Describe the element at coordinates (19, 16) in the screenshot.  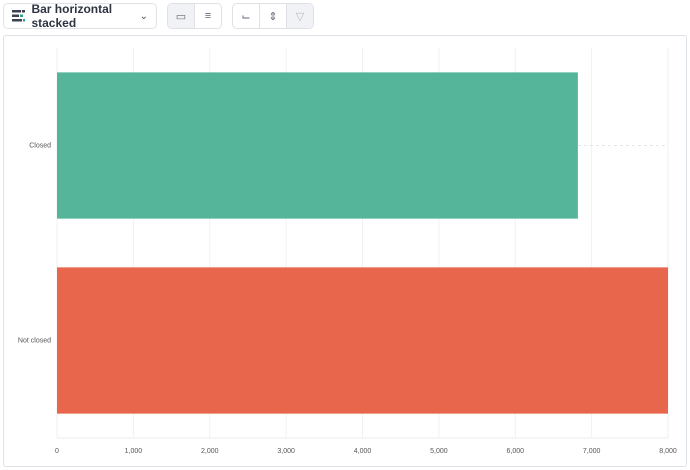
I see `bar-stacked-icon` at that location.